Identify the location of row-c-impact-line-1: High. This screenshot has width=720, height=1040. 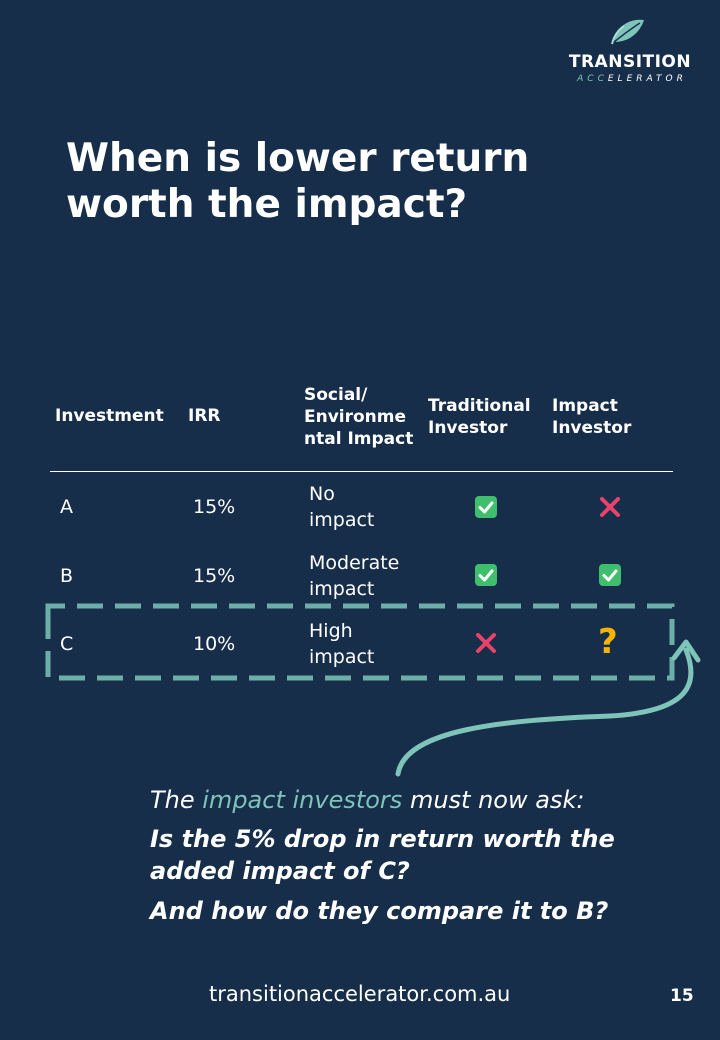
(331, 631).